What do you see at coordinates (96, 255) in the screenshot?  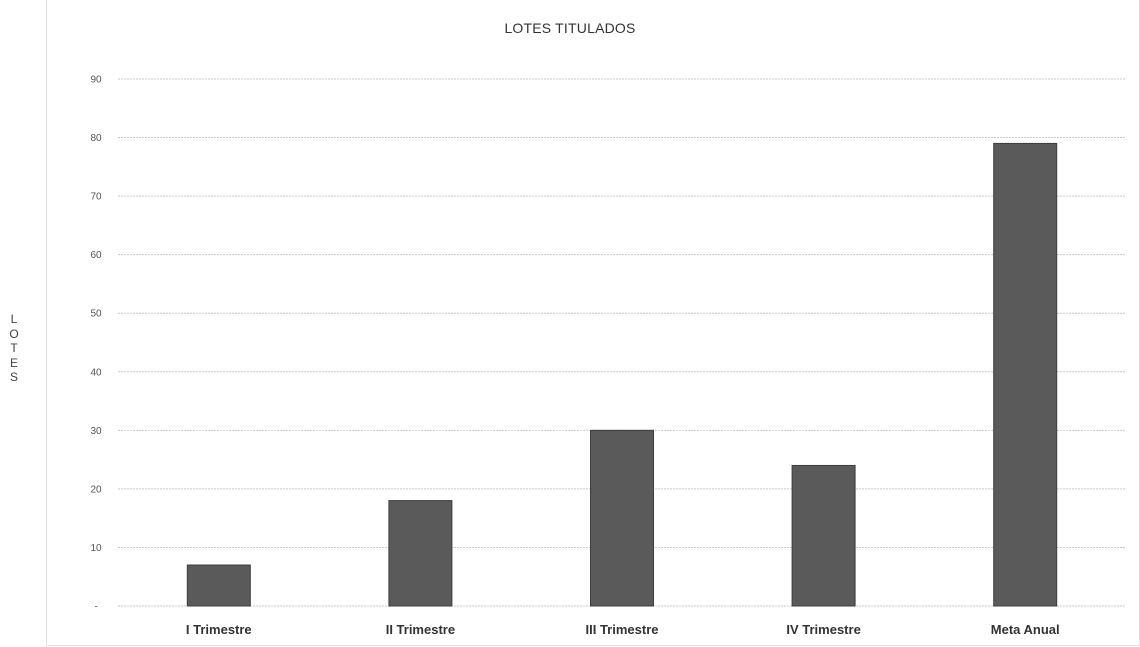 I see `y-tick-label: 60` at bounding box center [96, 255].